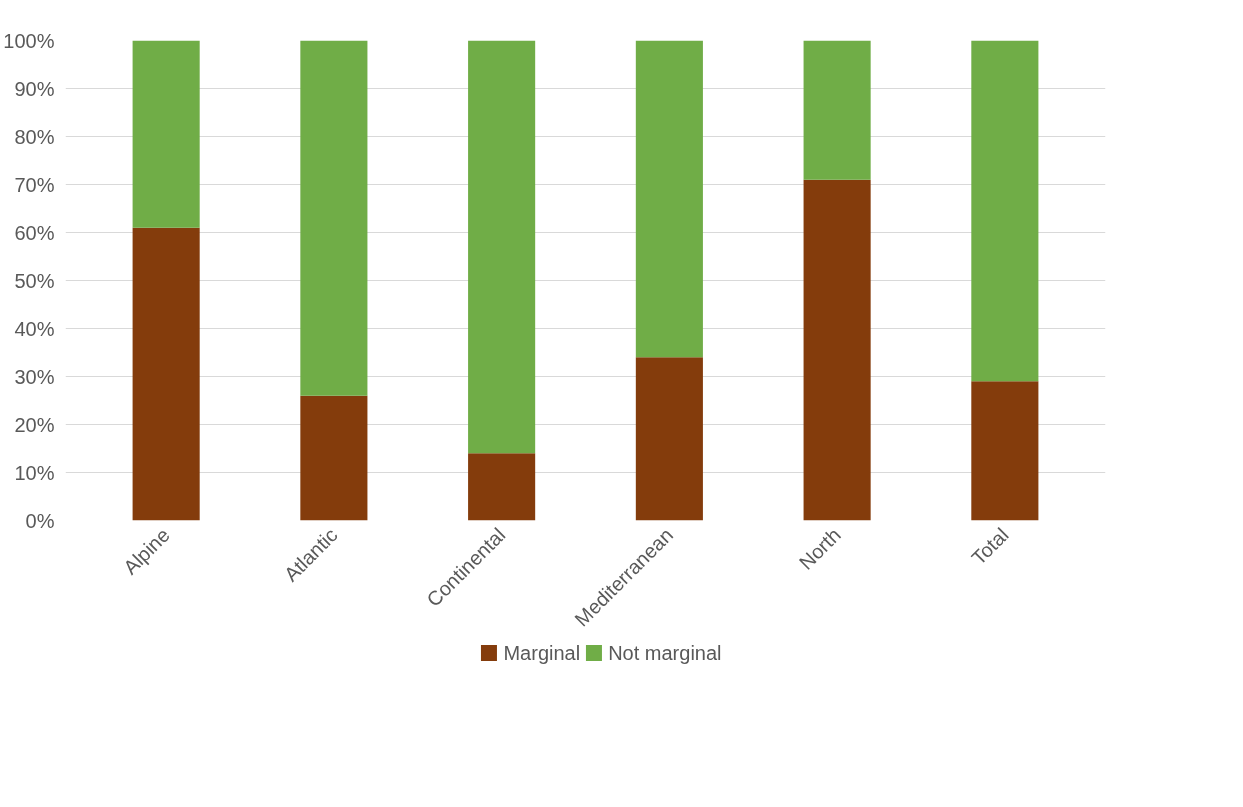 The image size is (1243, 807). Describe the element at coordinates (34, 376) in the screenshot. I see `y-tick-label: 30%` at that location.